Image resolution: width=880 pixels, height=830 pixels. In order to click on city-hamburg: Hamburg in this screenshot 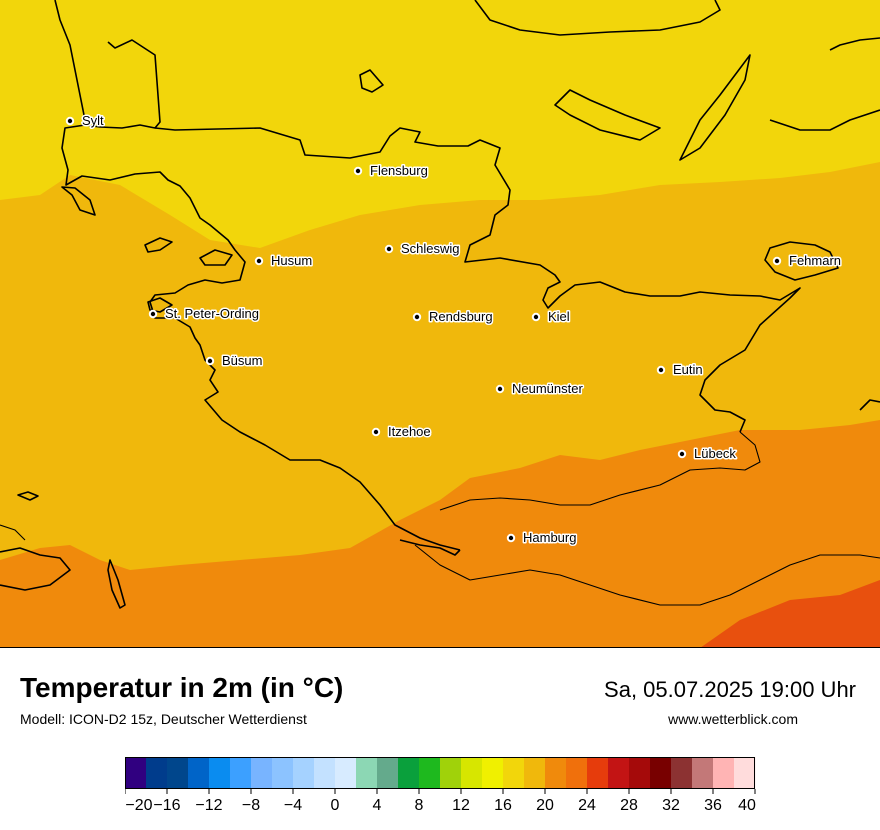, I will do `click(542, 538)`.